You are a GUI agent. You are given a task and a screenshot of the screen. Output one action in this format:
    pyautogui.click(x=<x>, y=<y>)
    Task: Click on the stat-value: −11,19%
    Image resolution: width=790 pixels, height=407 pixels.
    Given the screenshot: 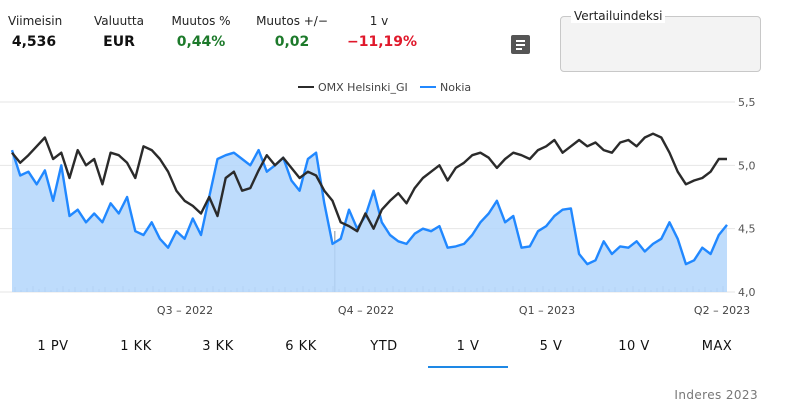 What is the action you would take?
    pyautogui.click(x=382, y=42)
    